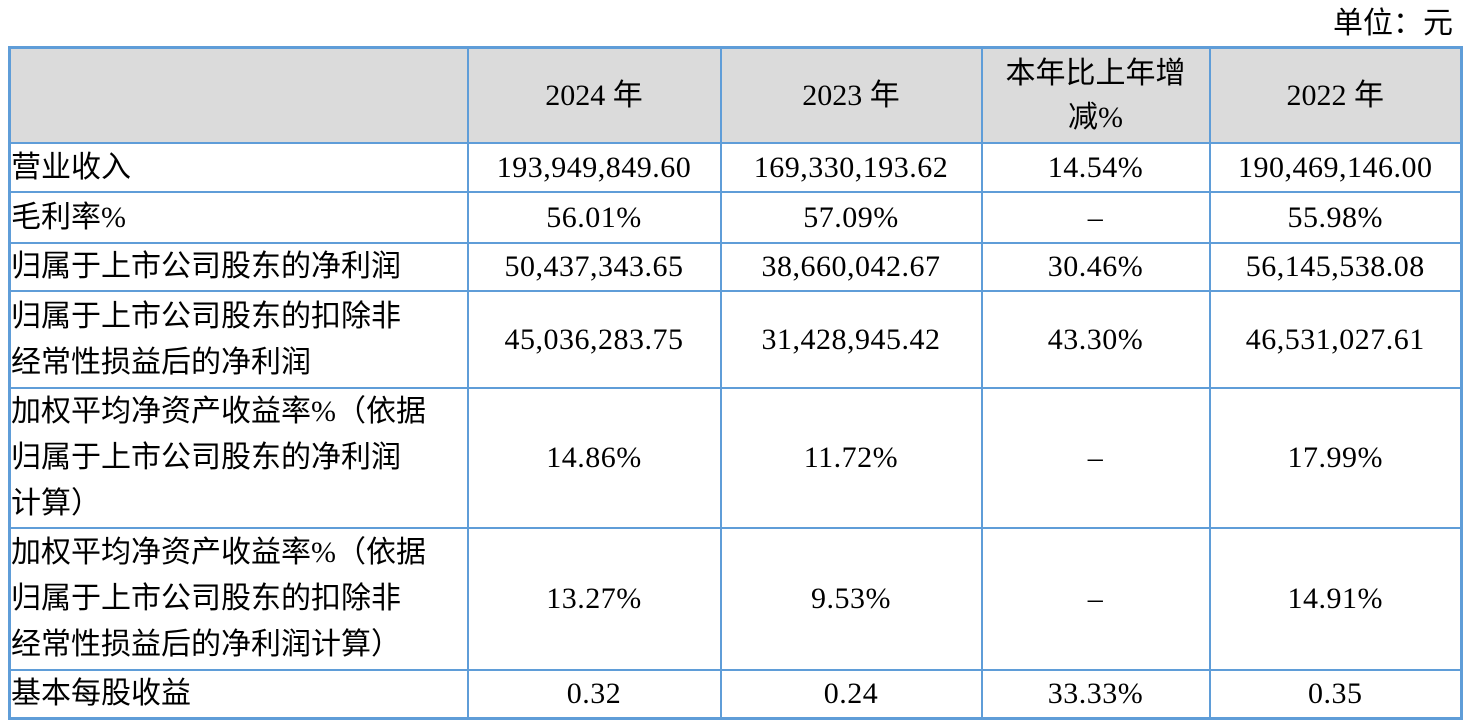 The width and height of the screenshot is (1467, 725). Describe the element at coordinates (1095, 167) in the screenshot. I see `value-cell-yoy: 14.54%` at that location.